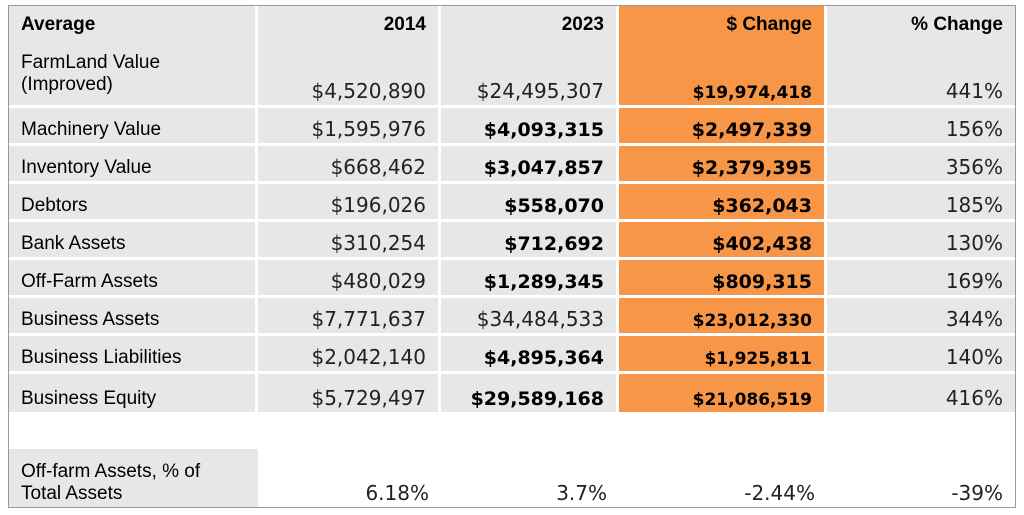 Image resolution: width=1024 pixels, height=515 pixels. What do you see at coordinates (133, 127) in the screenshot?
I see `row-label: Machinery Value` at bounding box center [133, 127].